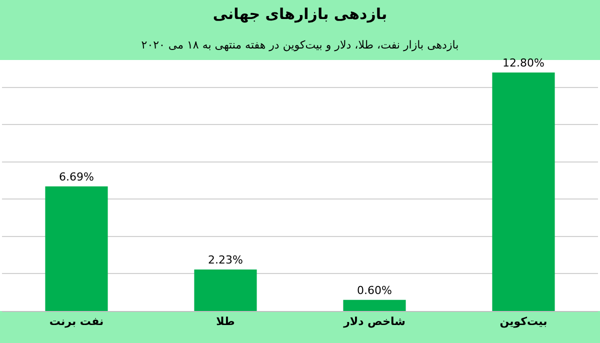 Image resolution: width=600 pixels, height=343 pixels. I want to click on data-label: 2.23%, so click(225, 259).